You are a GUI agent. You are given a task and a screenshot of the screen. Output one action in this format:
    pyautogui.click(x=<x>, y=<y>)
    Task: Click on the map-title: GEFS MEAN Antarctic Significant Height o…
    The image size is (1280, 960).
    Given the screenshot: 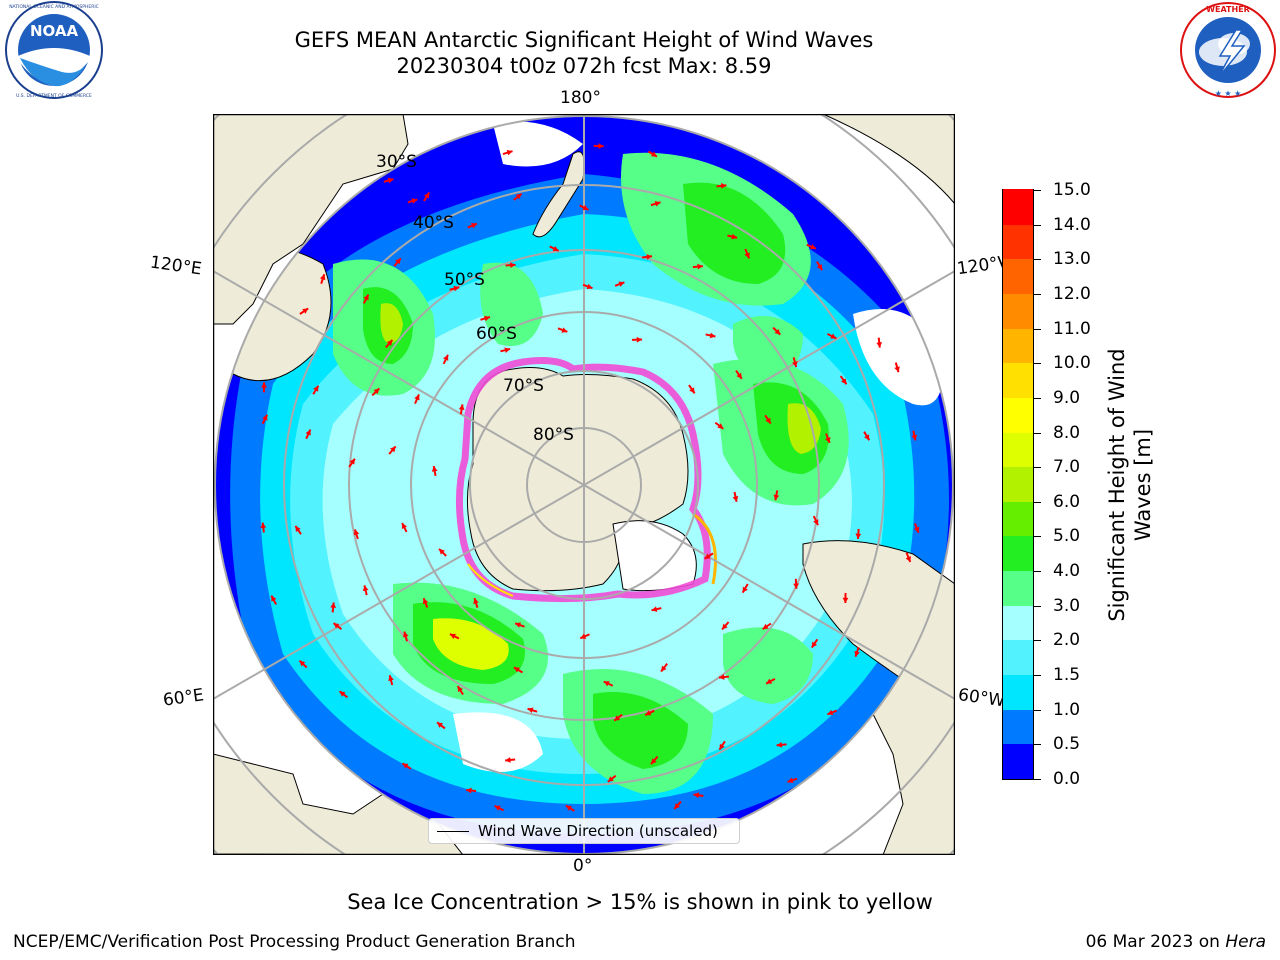 What is the action you would take?
    pyautogui.click(x=584, y=40)
    